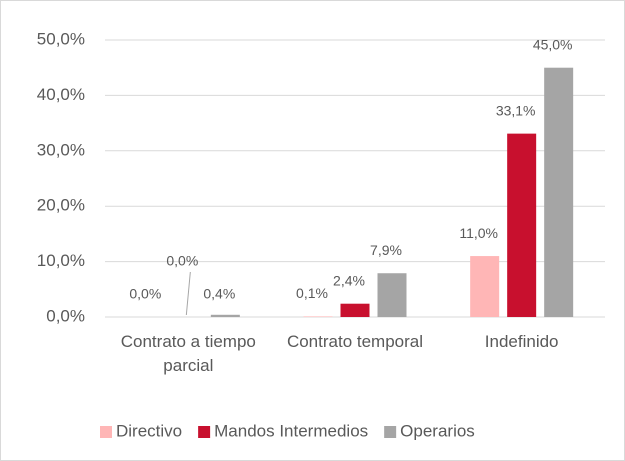  Describe the element at coordinates (386, 250) in the screenshot. I see `data-label: 7,9%` at that location.